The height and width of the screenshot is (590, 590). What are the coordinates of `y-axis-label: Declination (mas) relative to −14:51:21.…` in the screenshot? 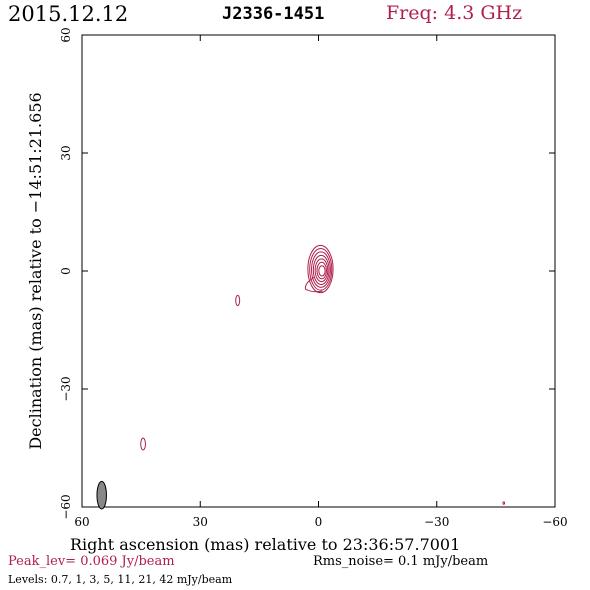 It's located at (35, 270).